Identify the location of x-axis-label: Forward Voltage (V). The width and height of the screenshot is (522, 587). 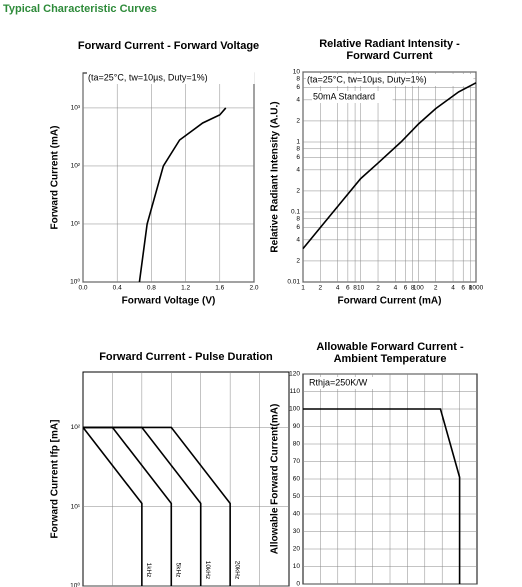
(169, 301).